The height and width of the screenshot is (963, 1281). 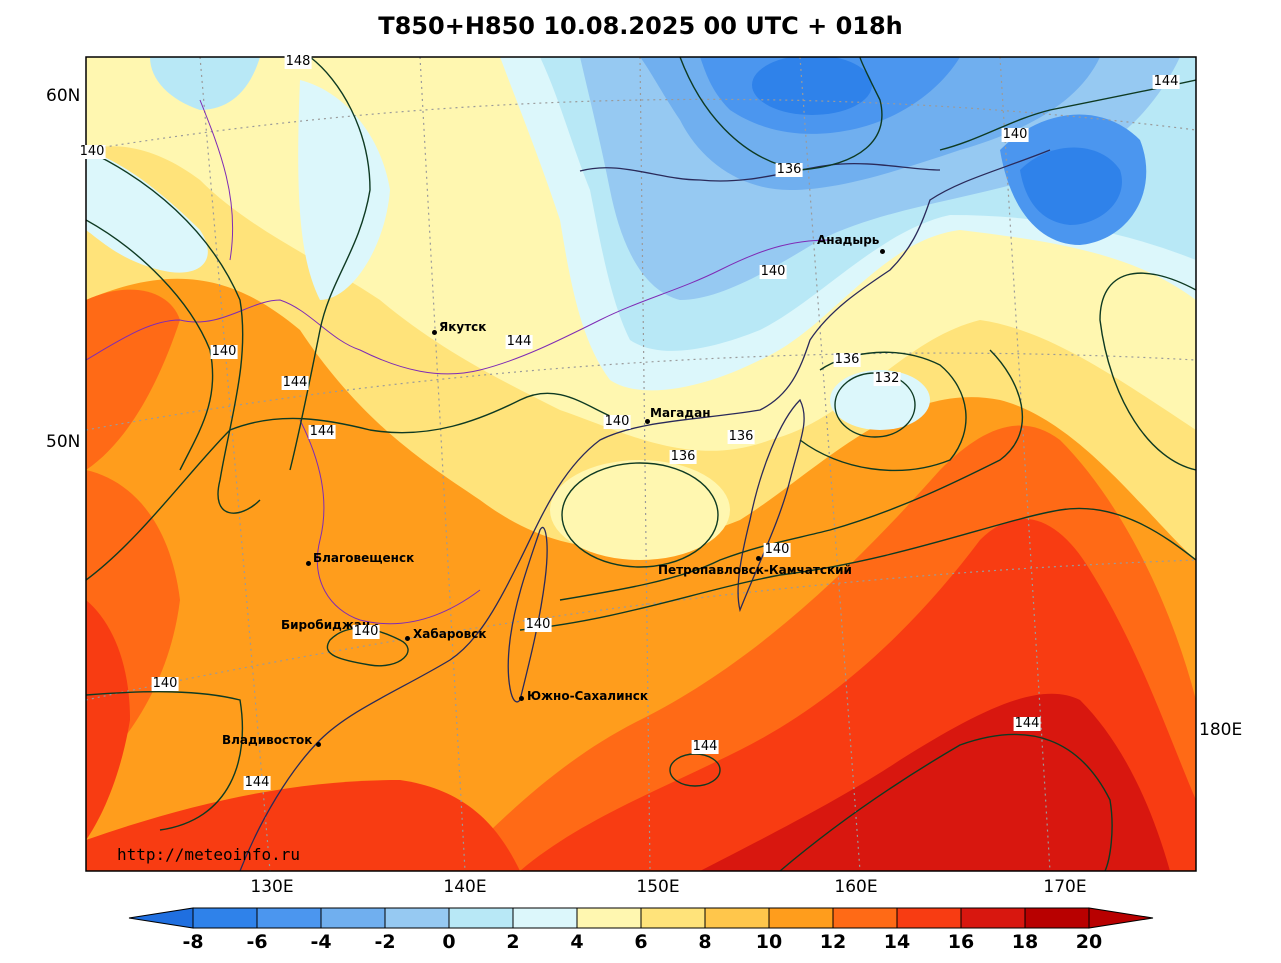 I want to click on colorbar-min-arrow, so click(x=161, y=918).